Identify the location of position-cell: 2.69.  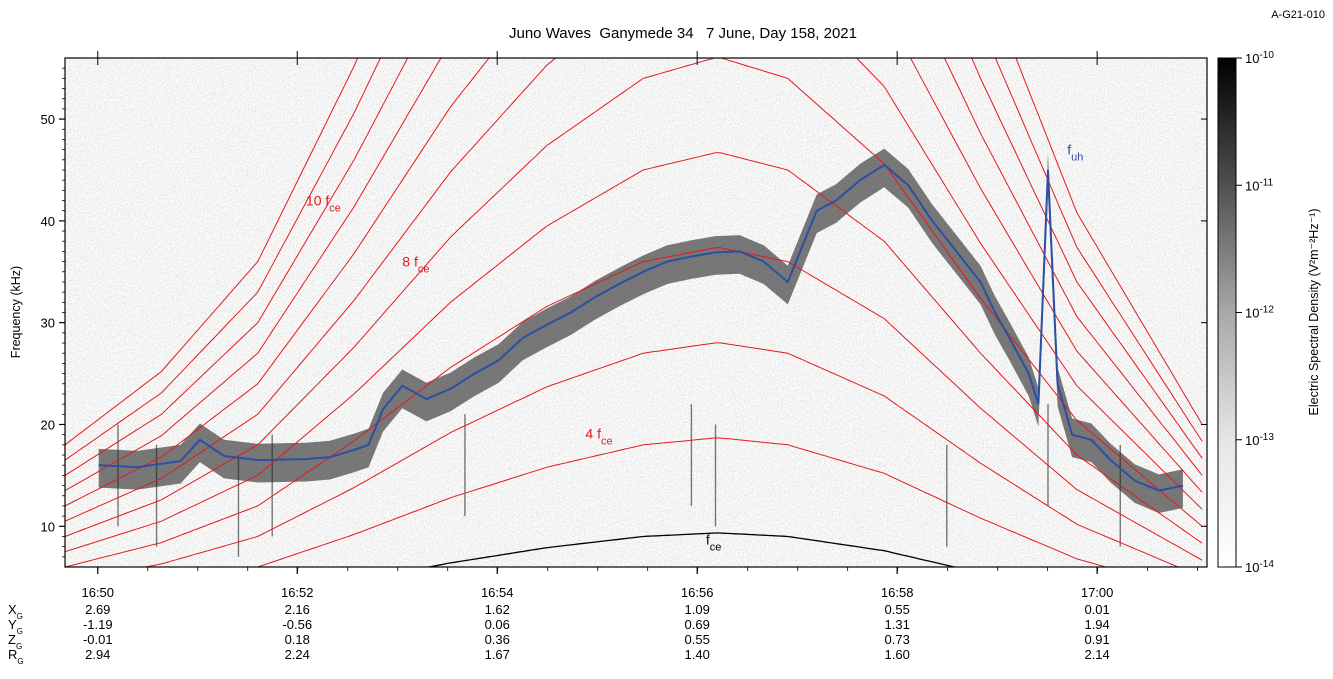
(97, 609).